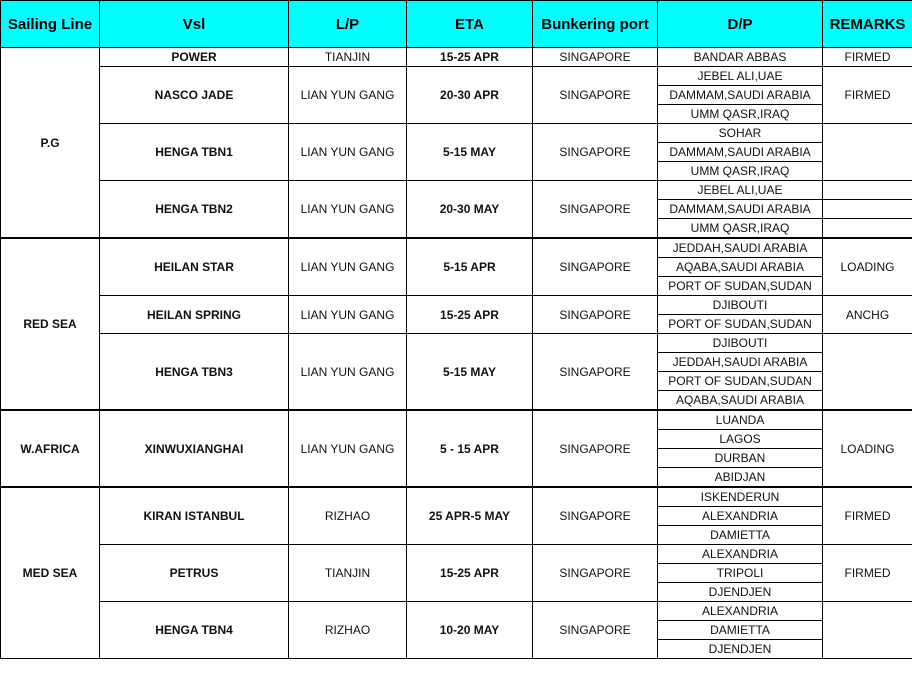 Image resolution: width=912 pixels, height=675 pixels. What do you see at coordinates (740, 592) in the screenshot?
I see `discharge-port-cell: DJENDJEN` at bounding box center [740, 592].